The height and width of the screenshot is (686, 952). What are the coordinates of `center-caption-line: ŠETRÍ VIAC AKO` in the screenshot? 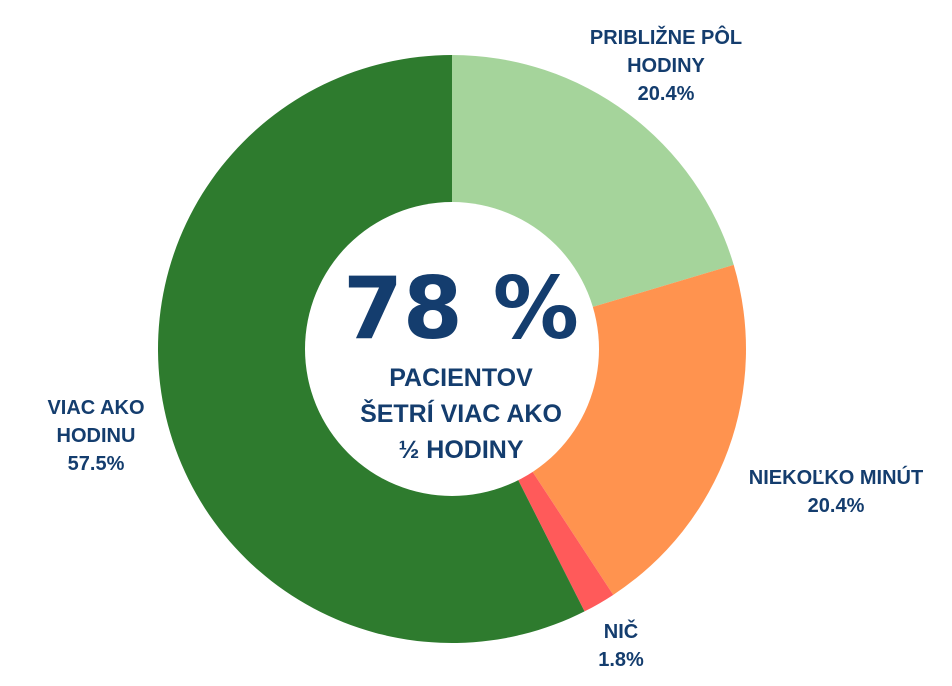 It's located at (461, 413).